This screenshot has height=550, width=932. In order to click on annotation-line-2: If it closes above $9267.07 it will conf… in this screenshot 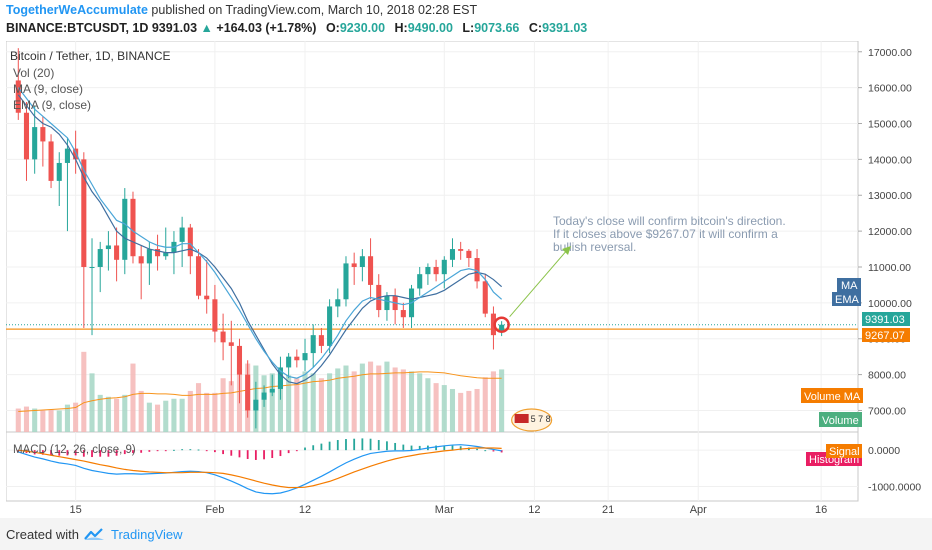, I will do `click(665, 234)`.